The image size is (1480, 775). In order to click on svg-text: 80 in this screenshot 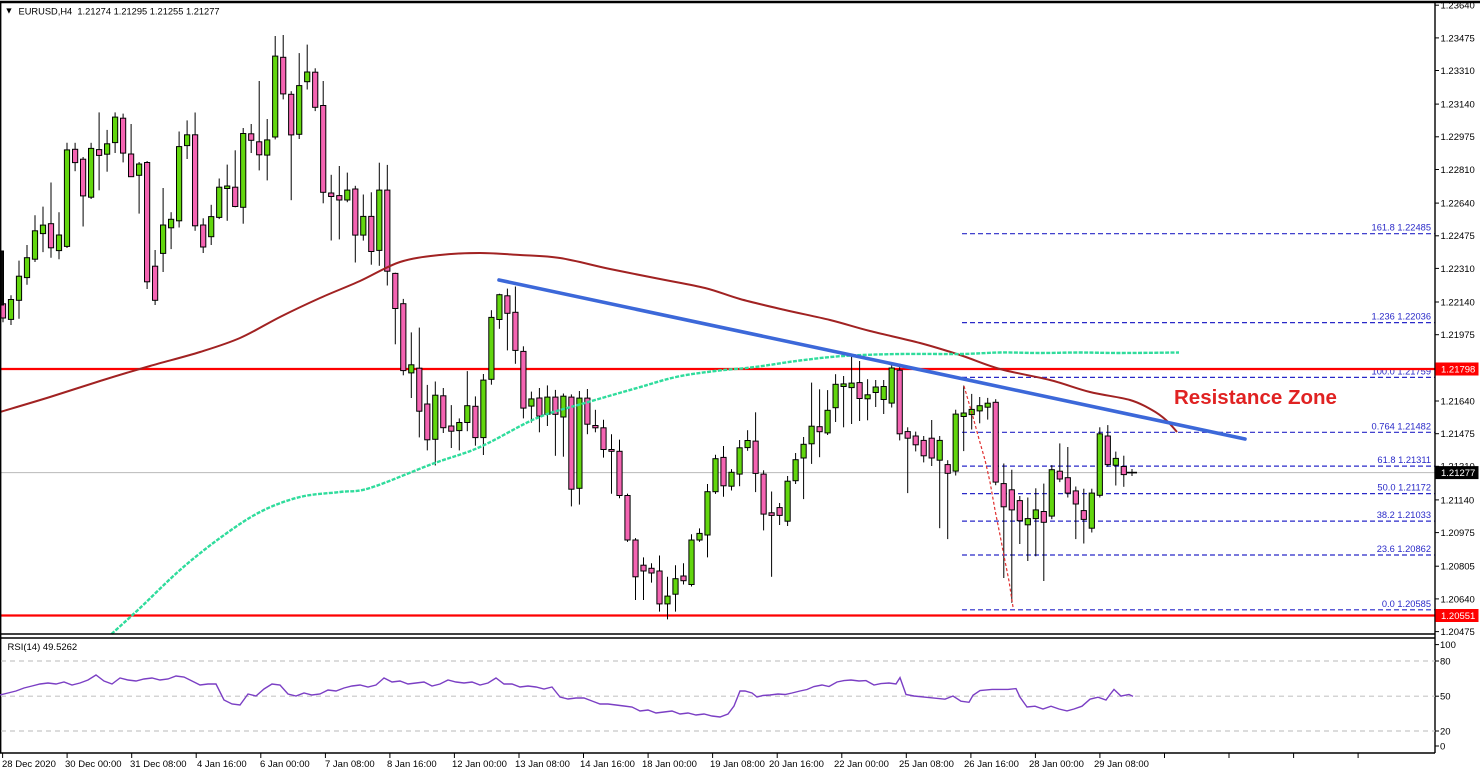, I will do `click(1445, 661)`.